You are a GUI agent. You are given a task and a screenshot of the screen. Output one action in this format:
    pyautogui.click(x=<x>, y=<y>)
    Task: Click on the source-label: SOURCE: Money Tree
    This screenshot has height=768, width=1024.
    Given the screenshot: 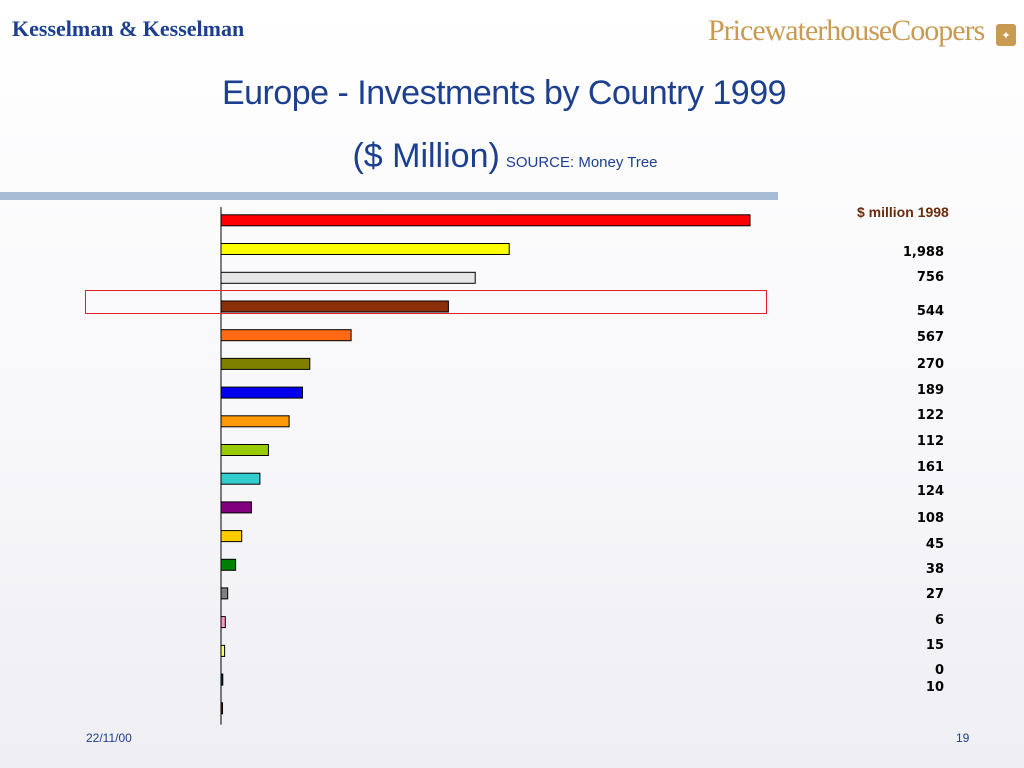 What is the action you would take?
    pyautogui.click(x=581, y=162)
    